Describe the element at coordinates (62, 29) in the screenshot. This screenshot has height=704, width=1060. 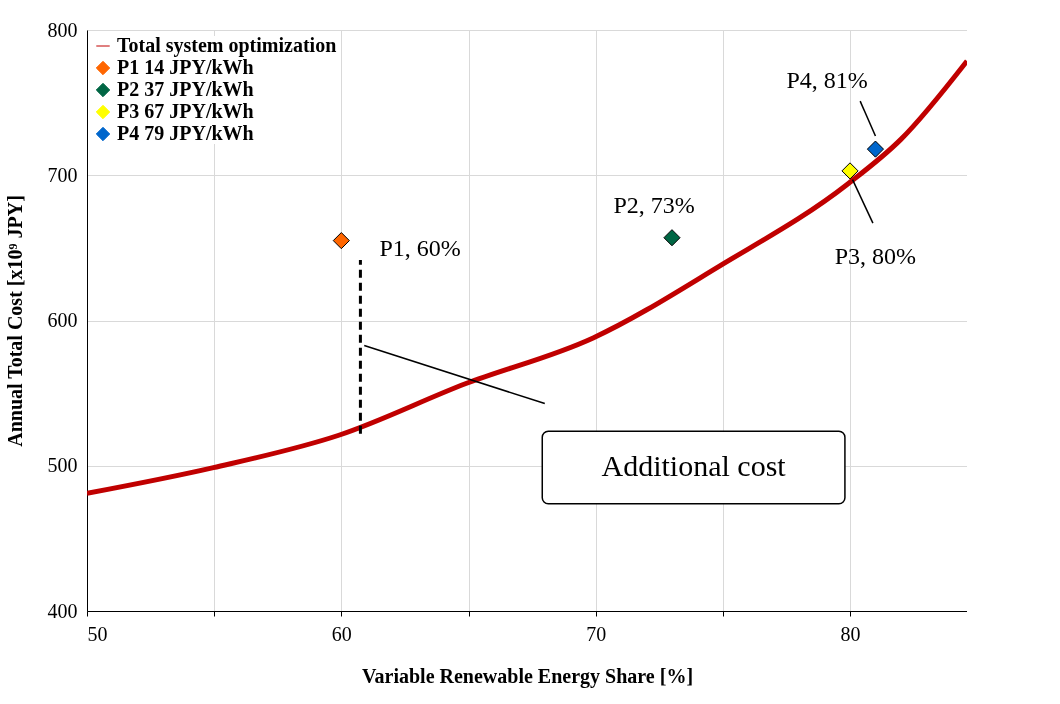
I see `y-tick-label: 800` at that location.